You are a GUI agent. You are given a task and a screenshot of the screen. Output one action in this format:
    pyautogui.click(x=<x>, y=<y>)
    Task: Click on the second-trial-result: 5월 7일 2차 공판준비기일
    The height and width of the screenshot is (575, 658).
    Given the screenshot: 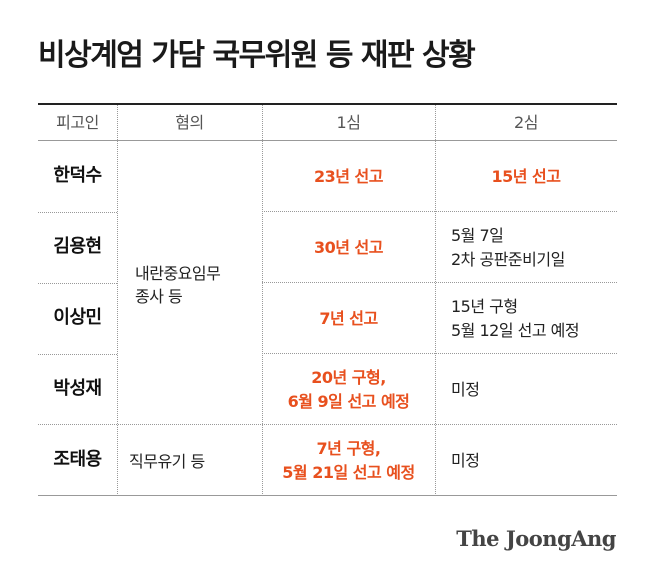 What is the action you would take?
    pyautogui.click(x=508, y=247)
    